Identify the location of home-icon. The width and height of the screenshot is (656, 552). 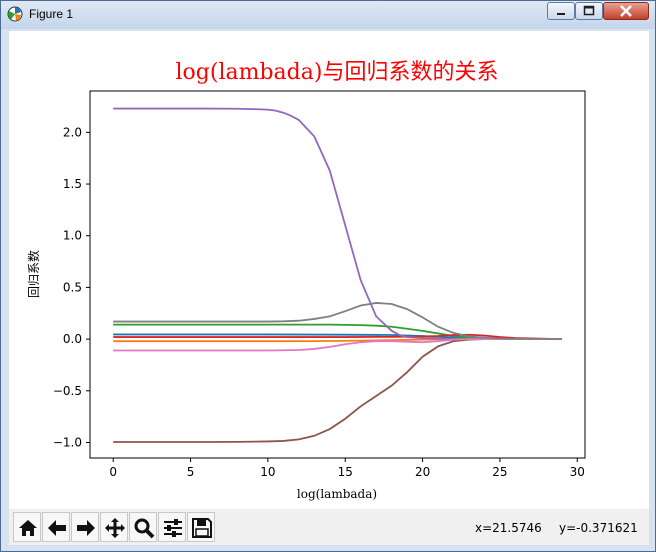
(28, 528).